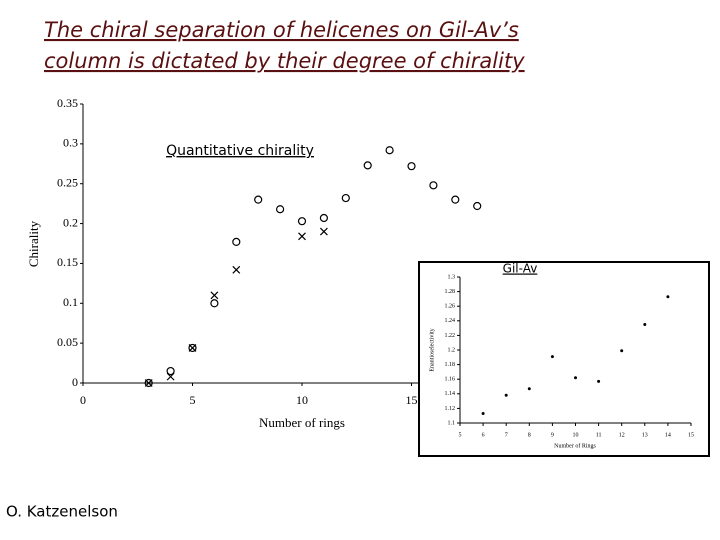 The width and height of the screenshot is (720, 540). What do you see at coordinates (452, 350) in the screenshot?
I see `y-tick-label: 1.2` at bounding box center [452, 350].